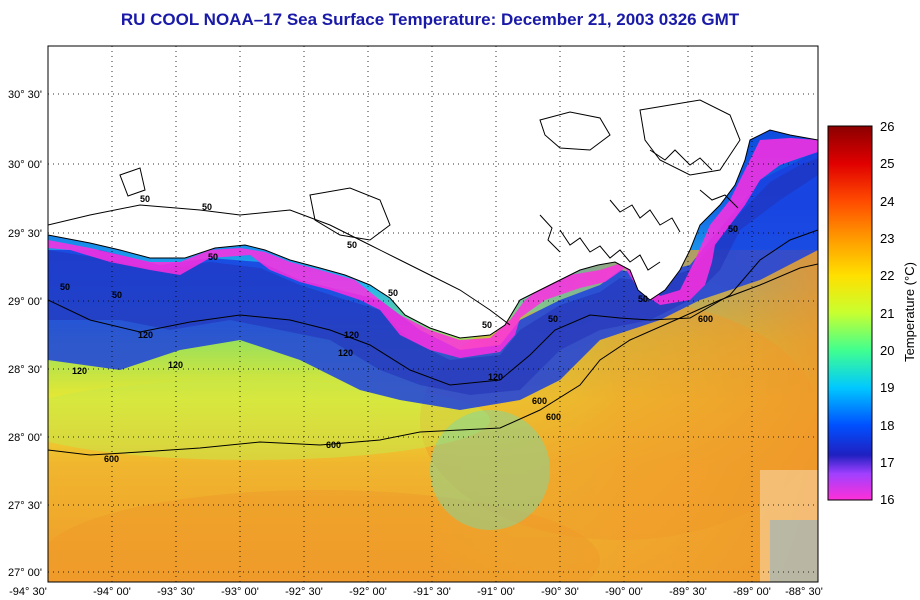 The image size is (920, 600). What do you see at coordinates (887, 425) in the screenshot?
I see `colorbar-tick: 18` at bounding box center [887, 425].